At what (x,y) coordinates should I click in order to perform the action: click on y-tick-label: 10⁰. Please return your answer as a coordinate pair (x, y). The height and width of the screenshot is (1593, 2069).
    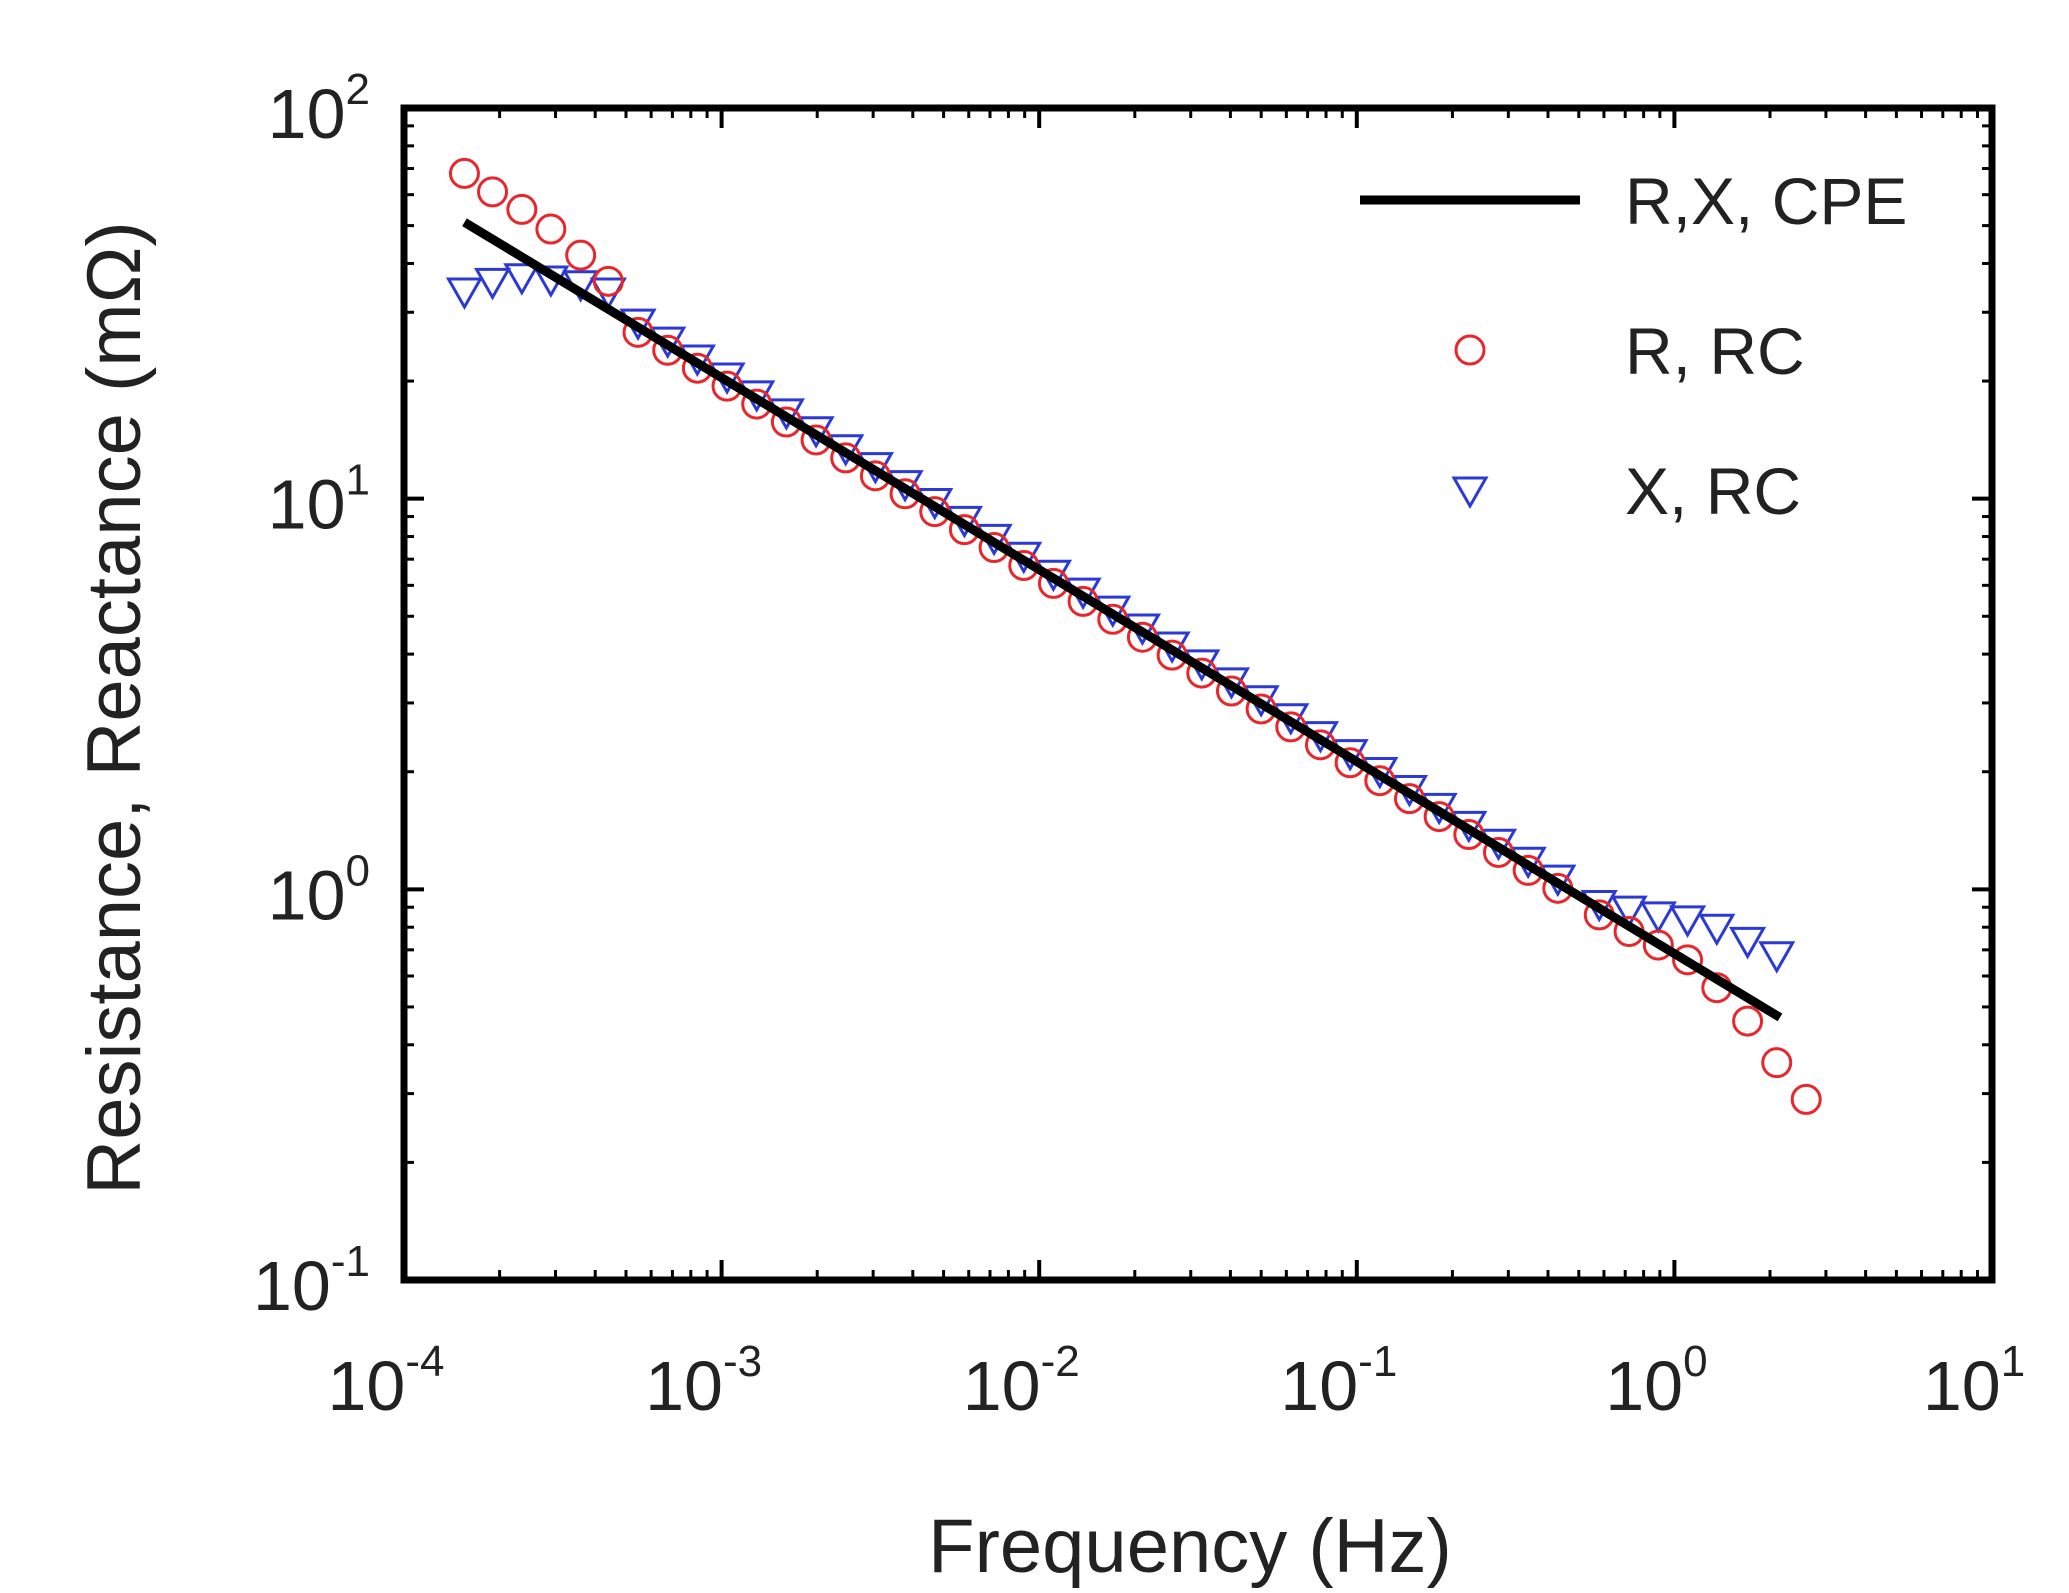
    Looking at the image, I should click on (319, 890).